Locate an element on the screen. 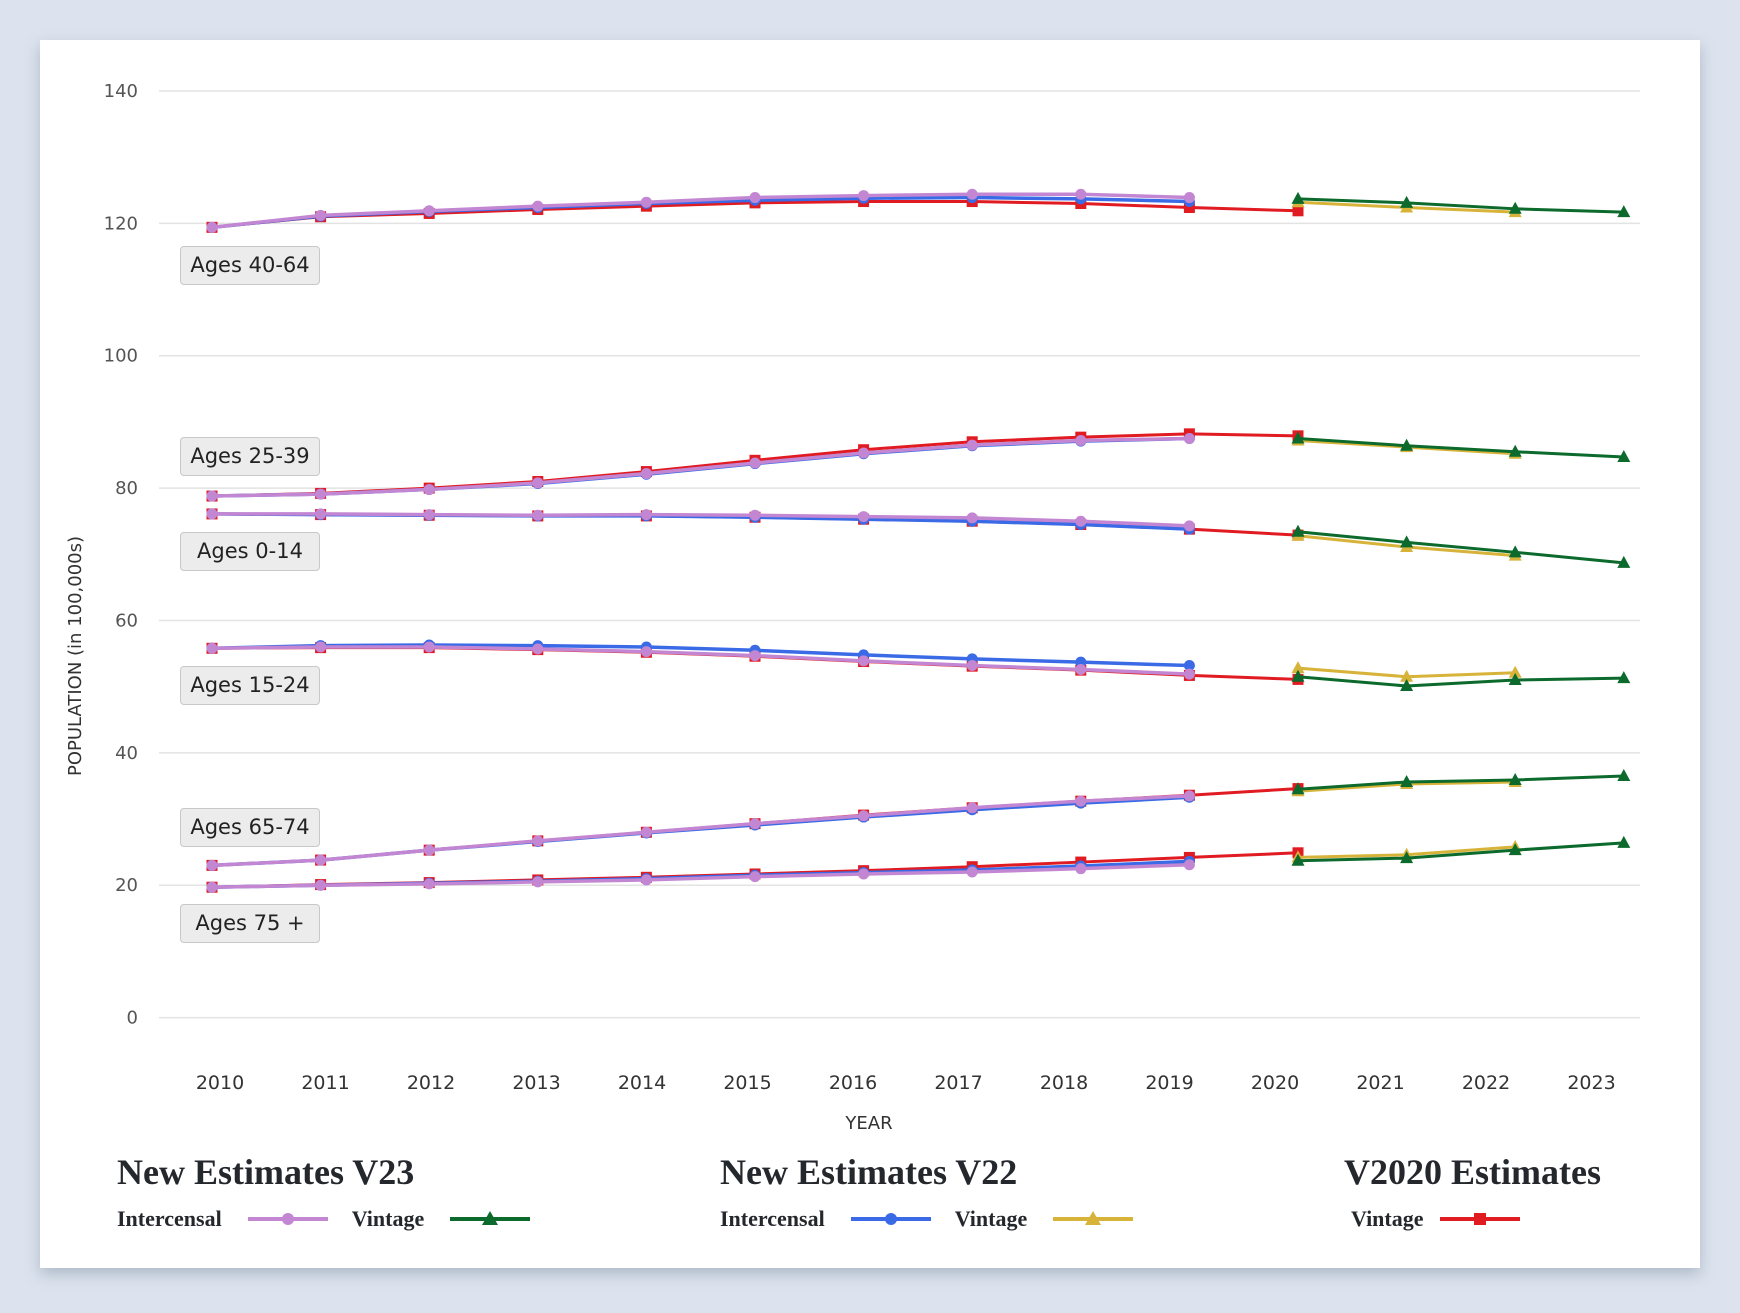 This screenshot has height=1313, width=1740. legend-swatch-v23-vintage is located at coordinates (490, 1219).